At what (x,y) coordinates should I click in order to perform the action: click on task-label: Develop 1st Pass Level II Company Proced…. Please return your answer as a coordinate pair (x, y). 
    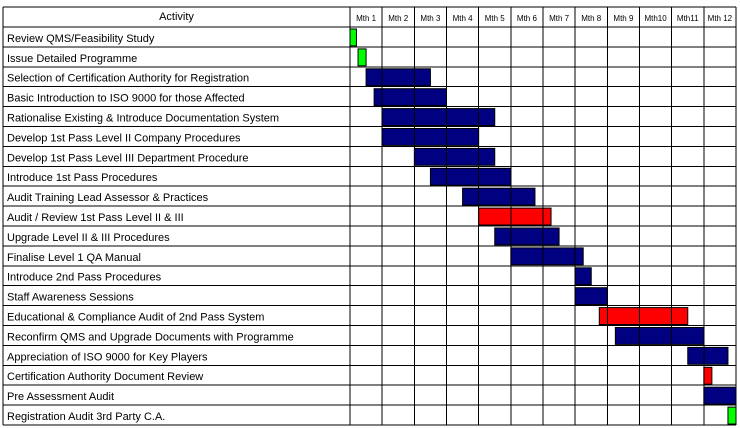
    Looking at the image, I should click on (124, 138).